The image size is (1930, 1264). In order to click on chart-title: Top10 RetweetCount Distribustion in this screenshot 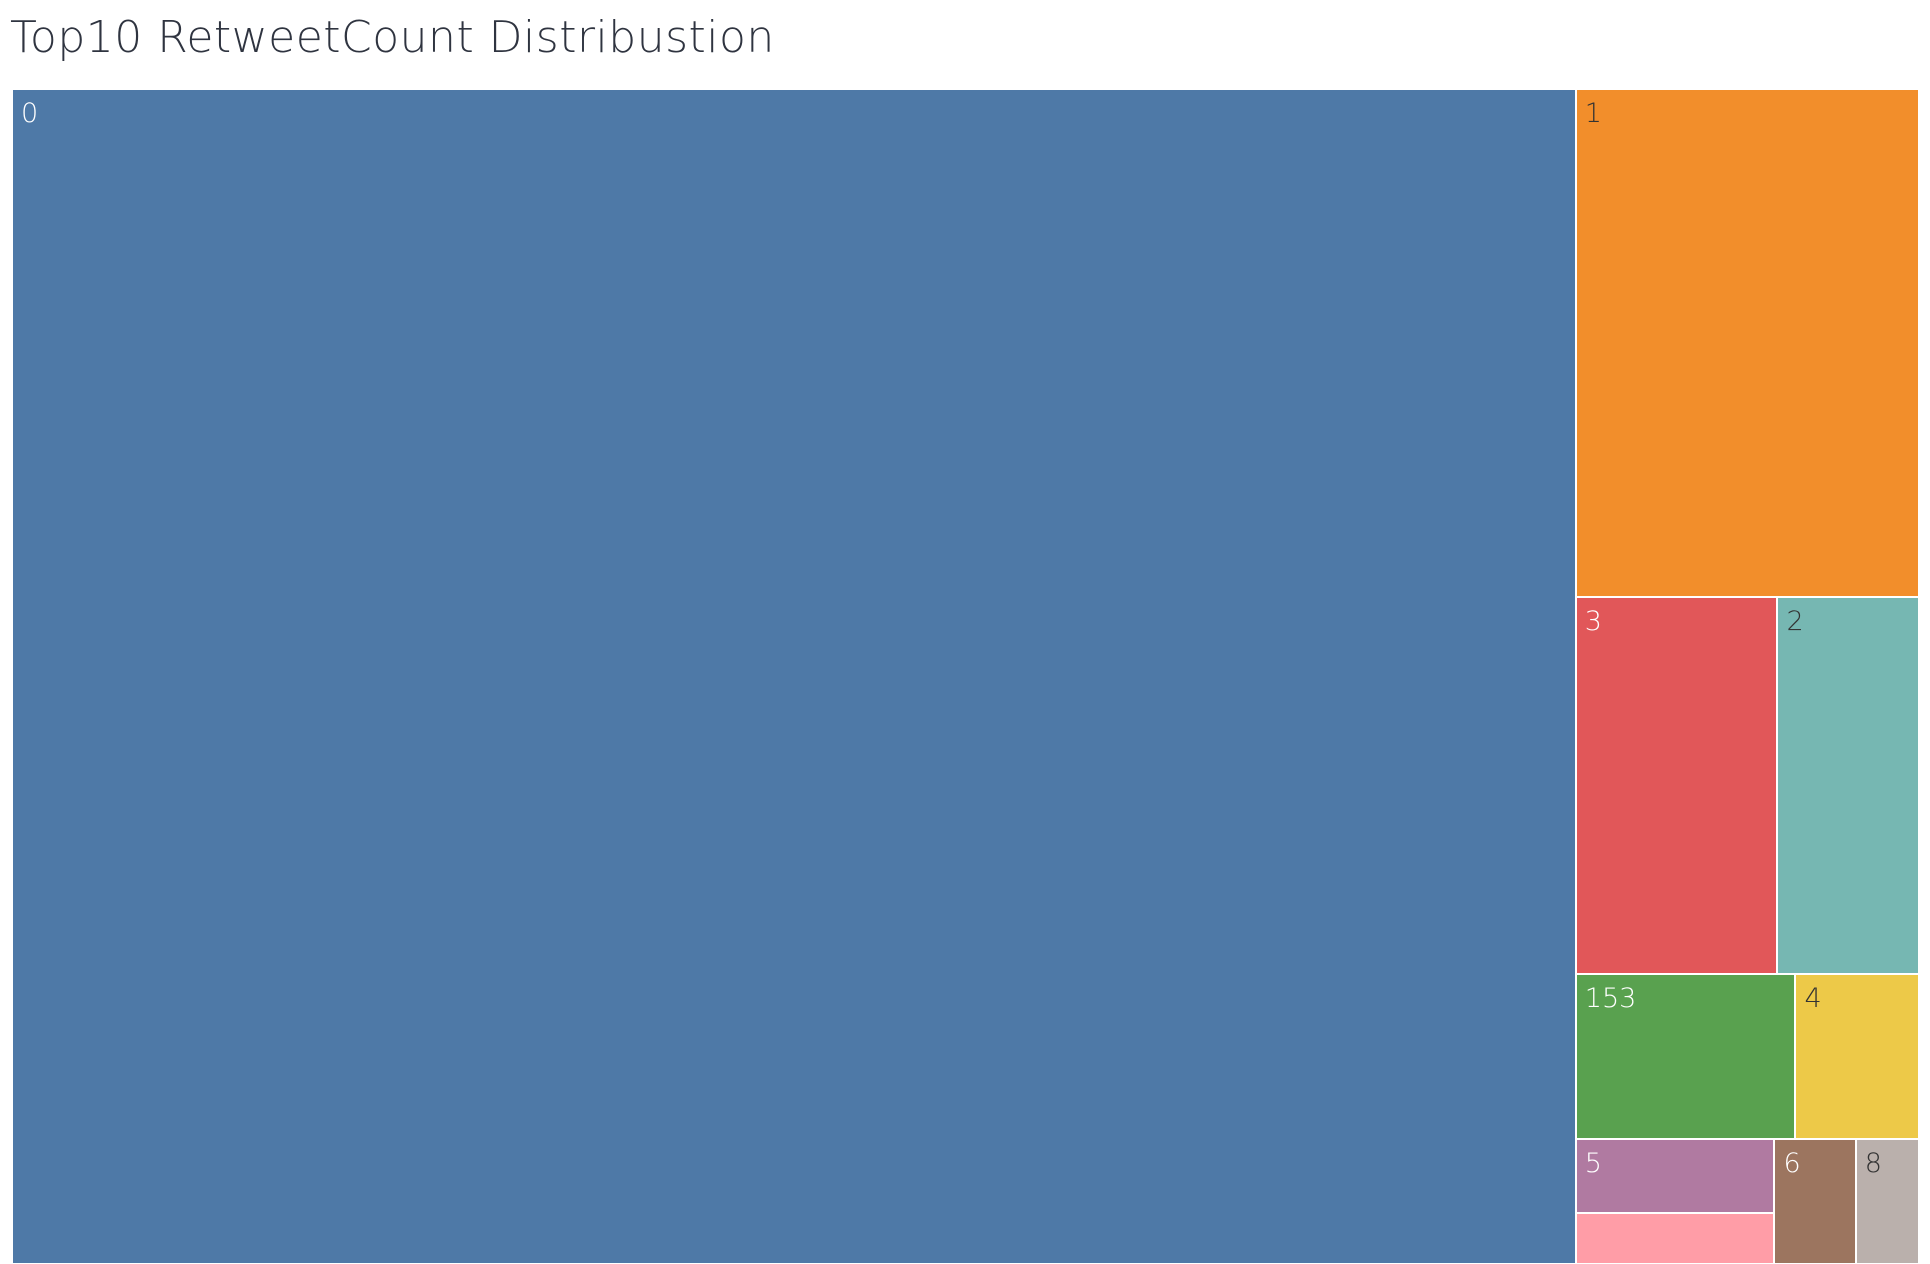, I will do `click(392, 37)`.